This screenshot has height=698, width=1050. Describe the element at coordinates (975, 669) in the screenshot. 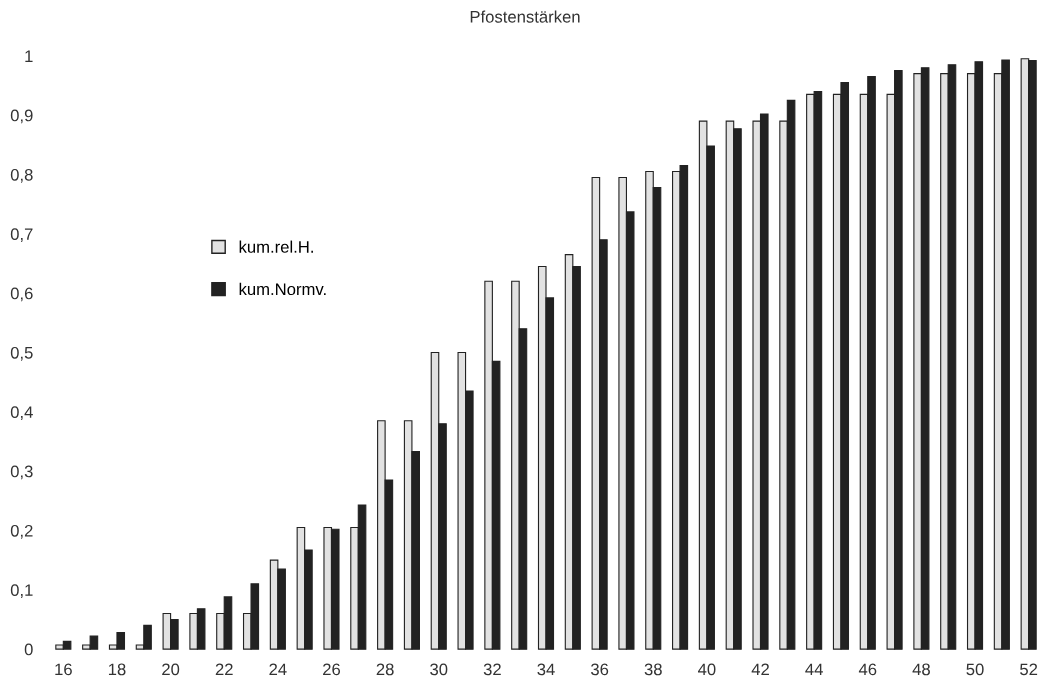

I see `x-tick-label: 50` at that location.